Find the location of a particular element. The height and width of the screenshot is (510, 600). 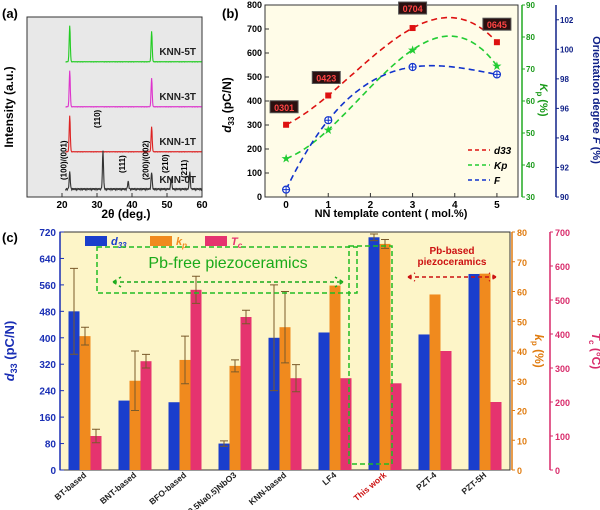

panel-a-ylabel: Intensity (a.u.) is located at coordinates (9, 106).